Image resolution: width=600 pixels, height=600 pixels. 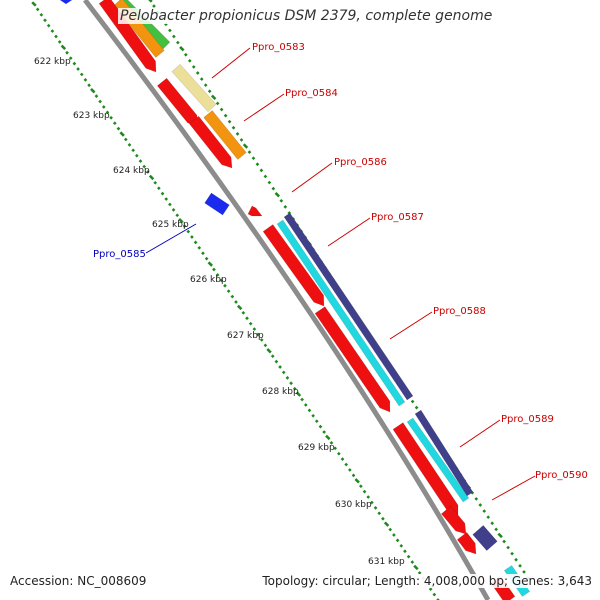 I want to click on kbp-label: 623 kbp, so click(x=91, y=116).